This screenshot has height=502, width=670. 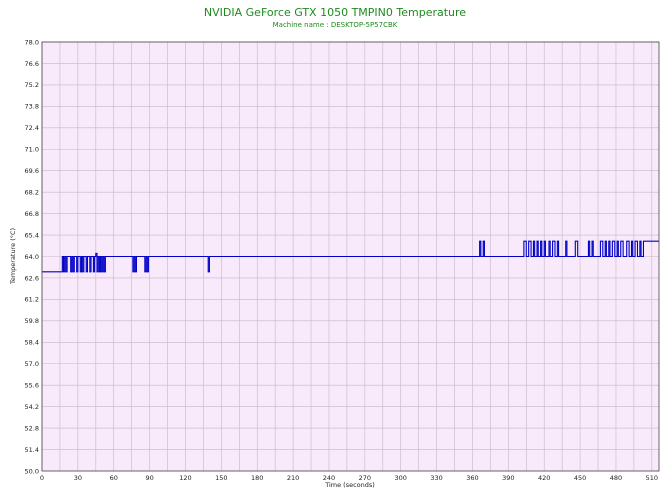 What do you see at coordinates (401, 478) in the screenshot?
I see `x-tick-label: 300` at bounding box center [401, 478].